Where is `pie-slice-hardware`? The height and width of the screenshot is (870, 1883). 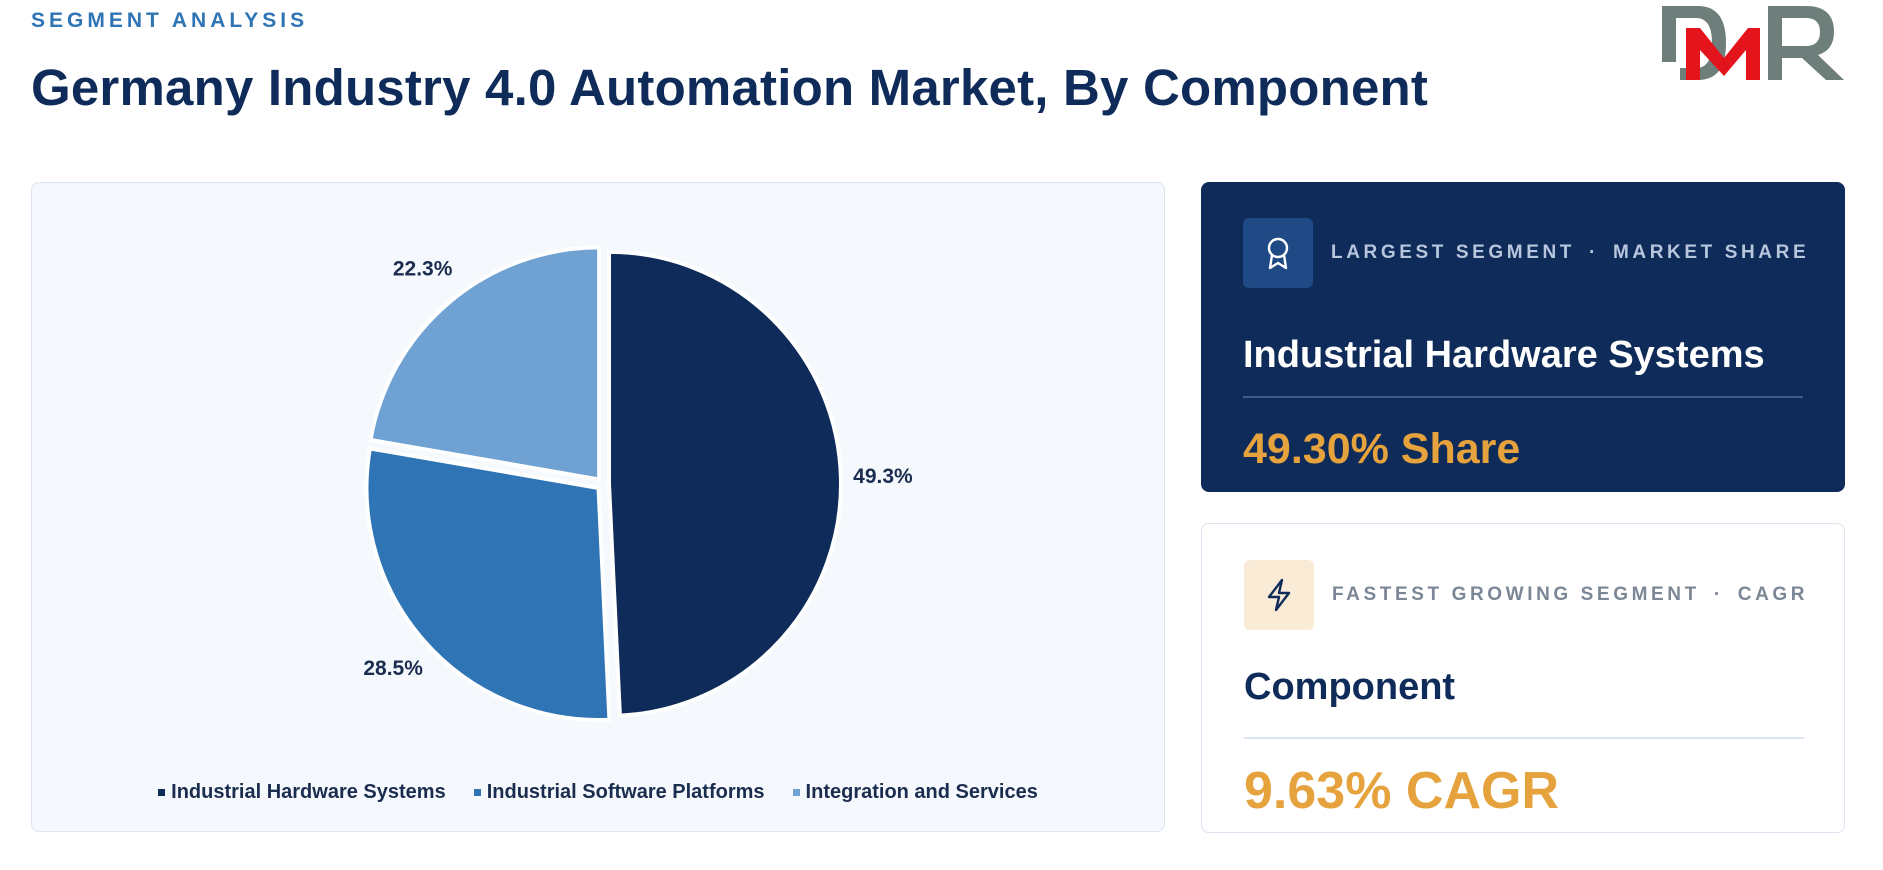
pie-slice-hardware is located at coordinates (725, 483).